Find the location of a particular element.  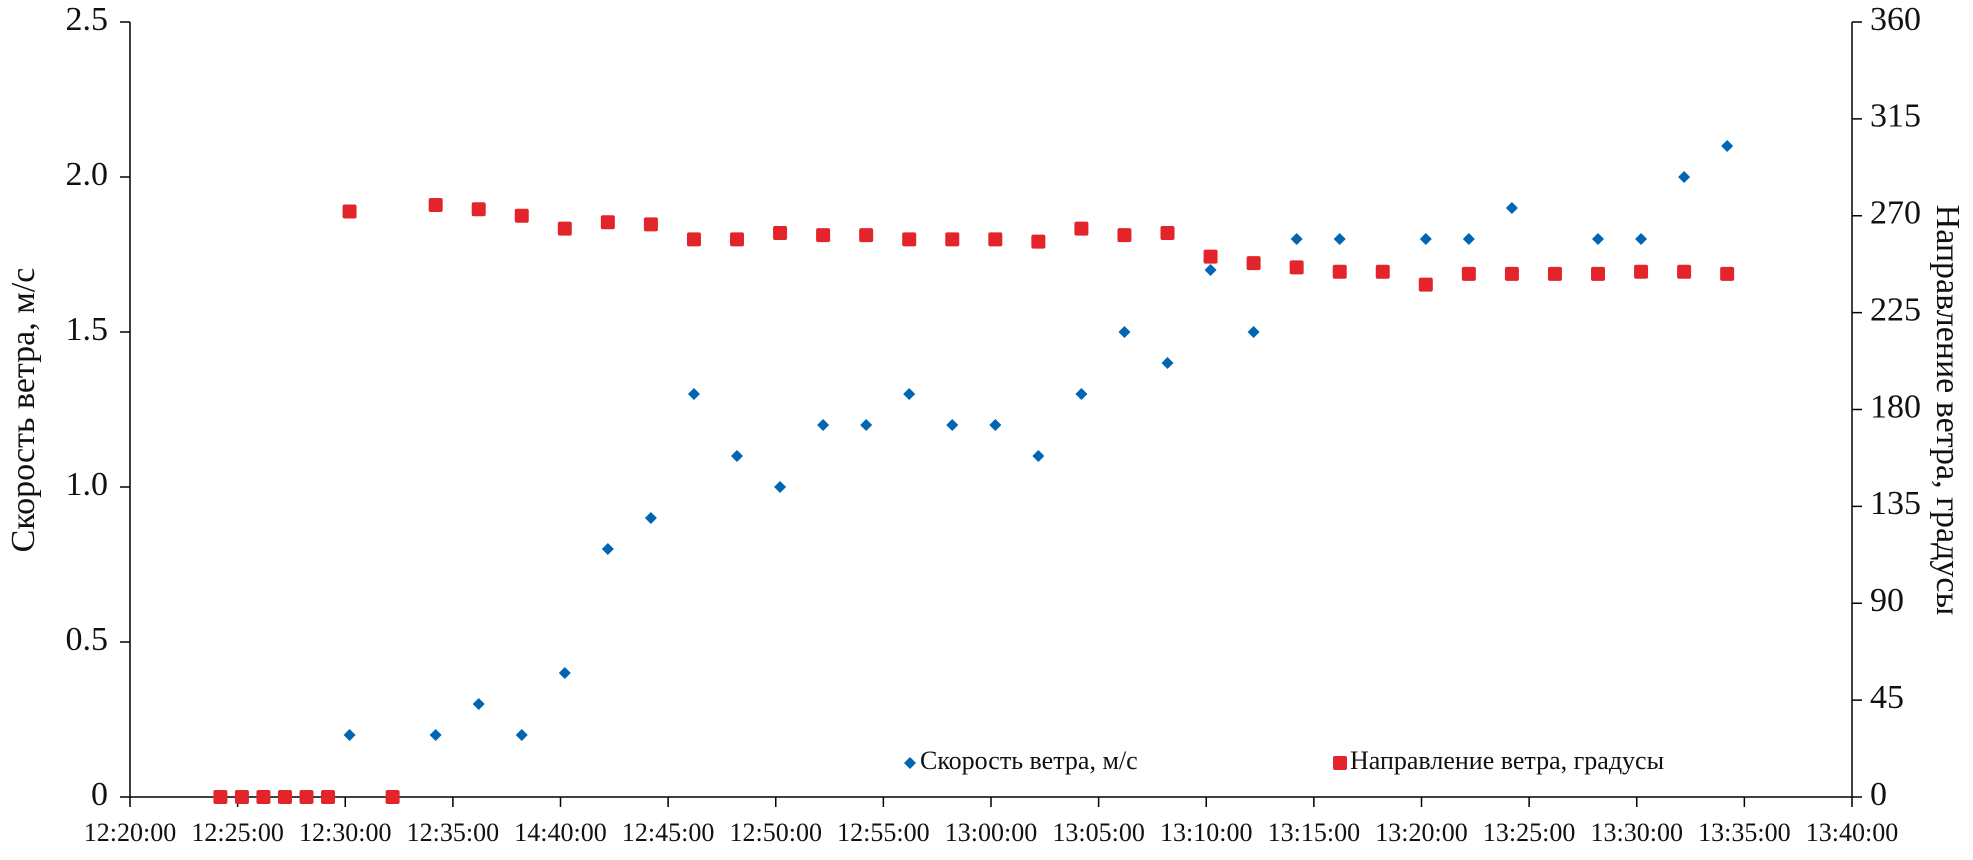

y2-tick-label: 270 is located at coordinates (1895, 213).